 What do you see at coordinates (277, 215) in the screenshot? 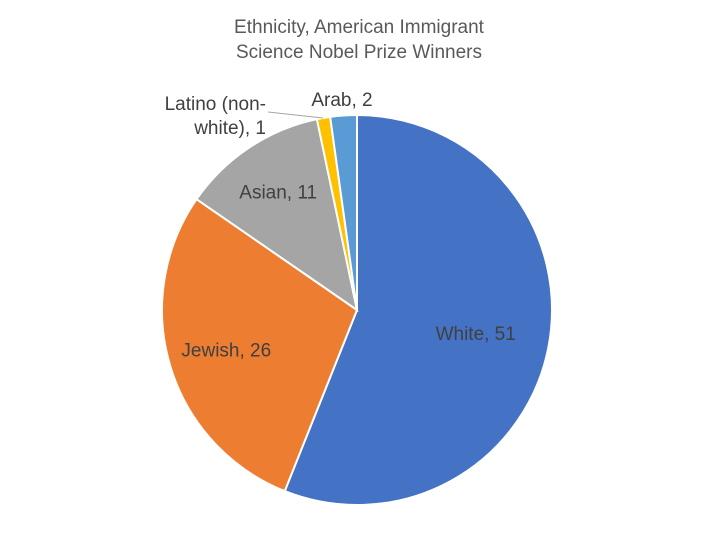
I see `pie-slice-asian` at bounding box center [277, 215].